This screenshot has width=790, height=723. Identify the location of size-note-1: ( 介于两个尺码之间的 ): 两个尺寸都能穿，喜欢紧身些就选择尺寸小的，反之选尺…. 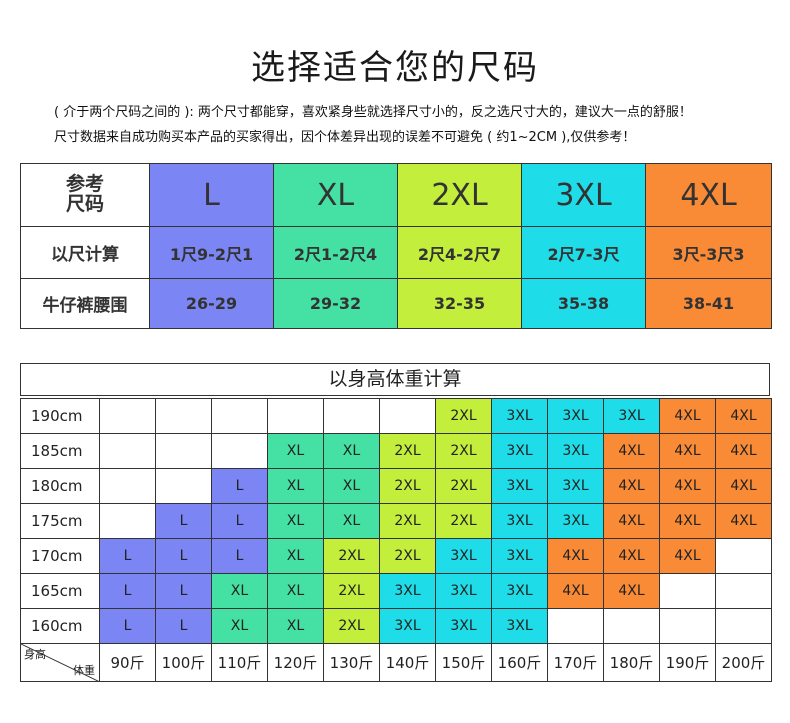
(373, 112).